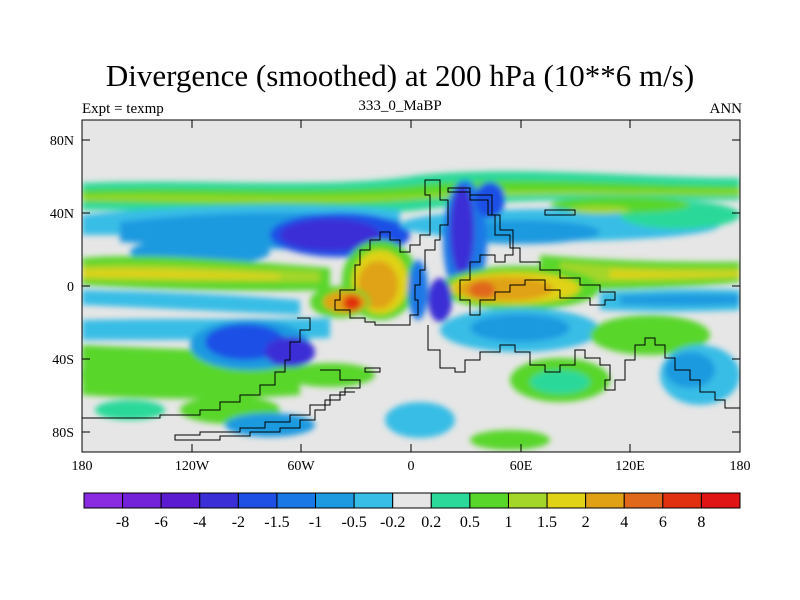 This screenshot has width=800, height=600. What do you see at coordinates (547, 522) in the screenshot?
I see `colorbar-label: 1.5` at bounding box center [547, 522].